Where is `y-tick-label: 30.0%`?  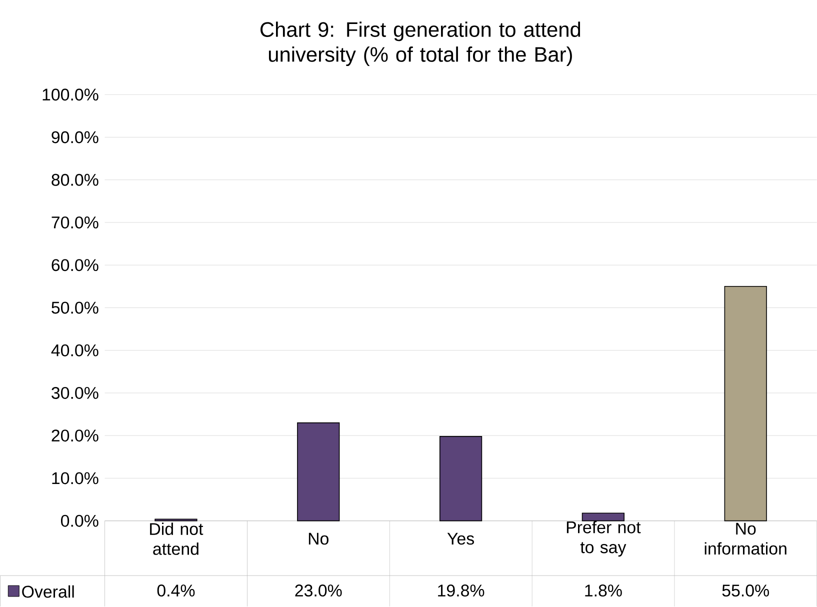
y-tick-label: 30.0% is located at coordinates (75, 393).